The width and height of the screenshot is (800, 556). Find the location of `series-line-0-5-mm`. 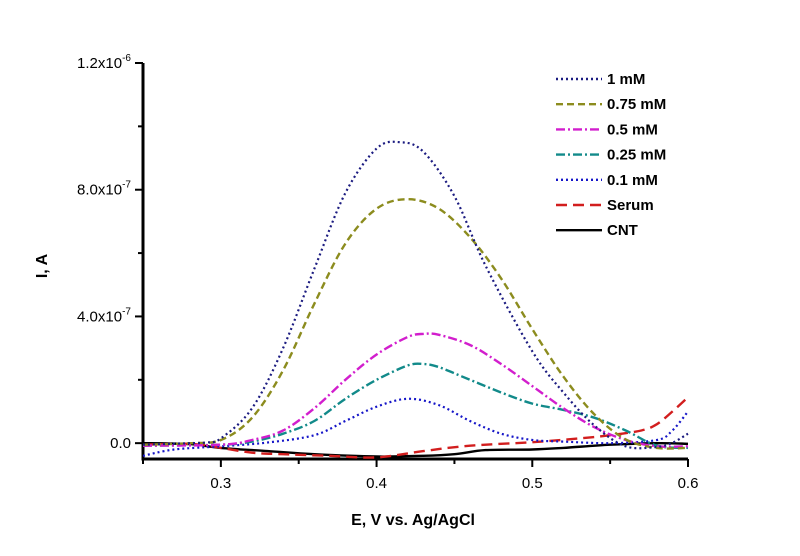

series-line-0-5-mm is located at coordinates (415, 390).